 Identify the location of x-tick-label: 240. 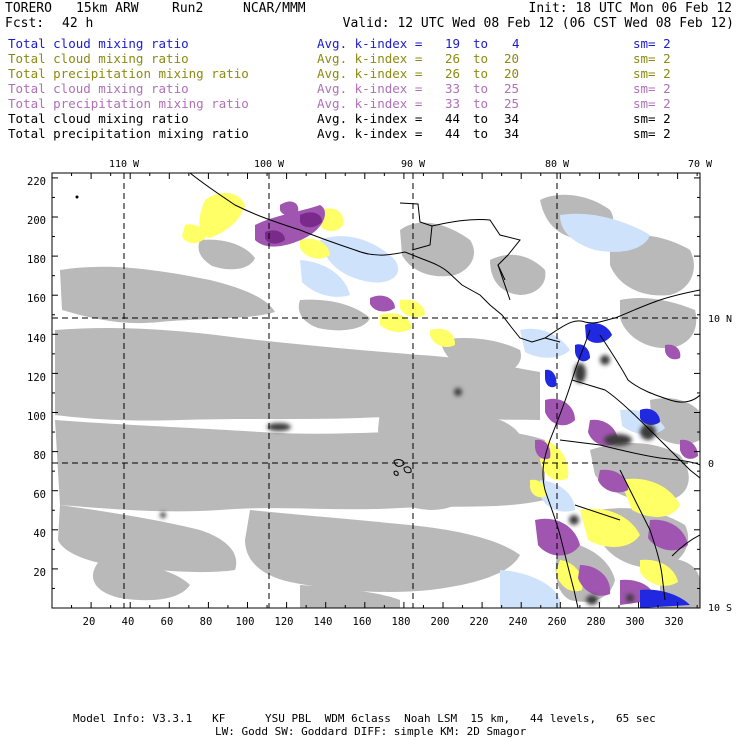
(518, 622).